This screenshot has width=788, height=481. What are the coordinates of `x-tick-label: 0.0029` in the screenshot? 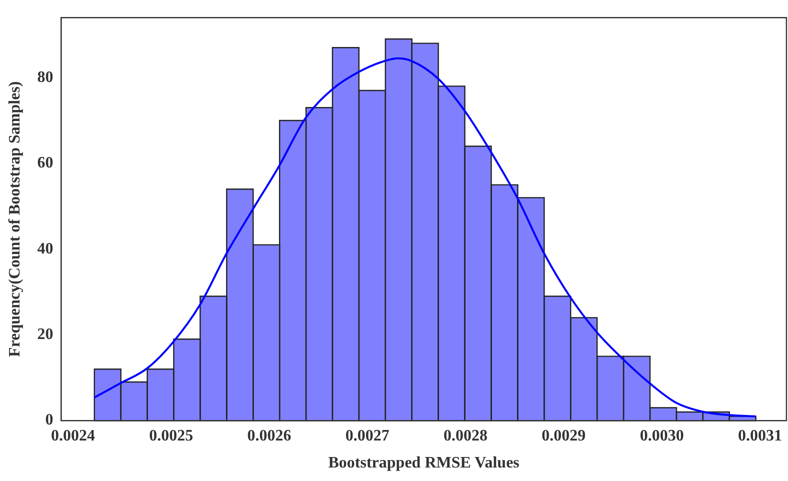 It's located at (564, 435).